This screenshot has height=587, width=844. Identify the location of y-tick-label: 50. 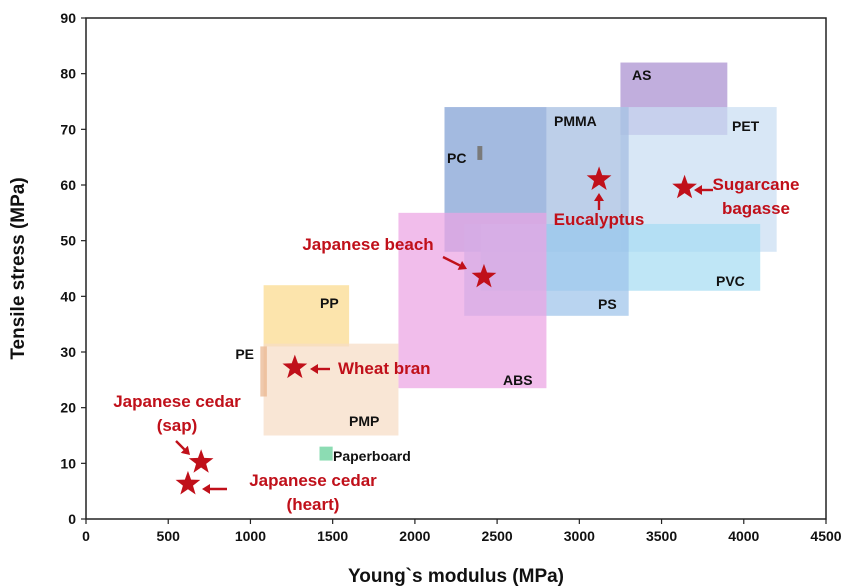
(68, 241).